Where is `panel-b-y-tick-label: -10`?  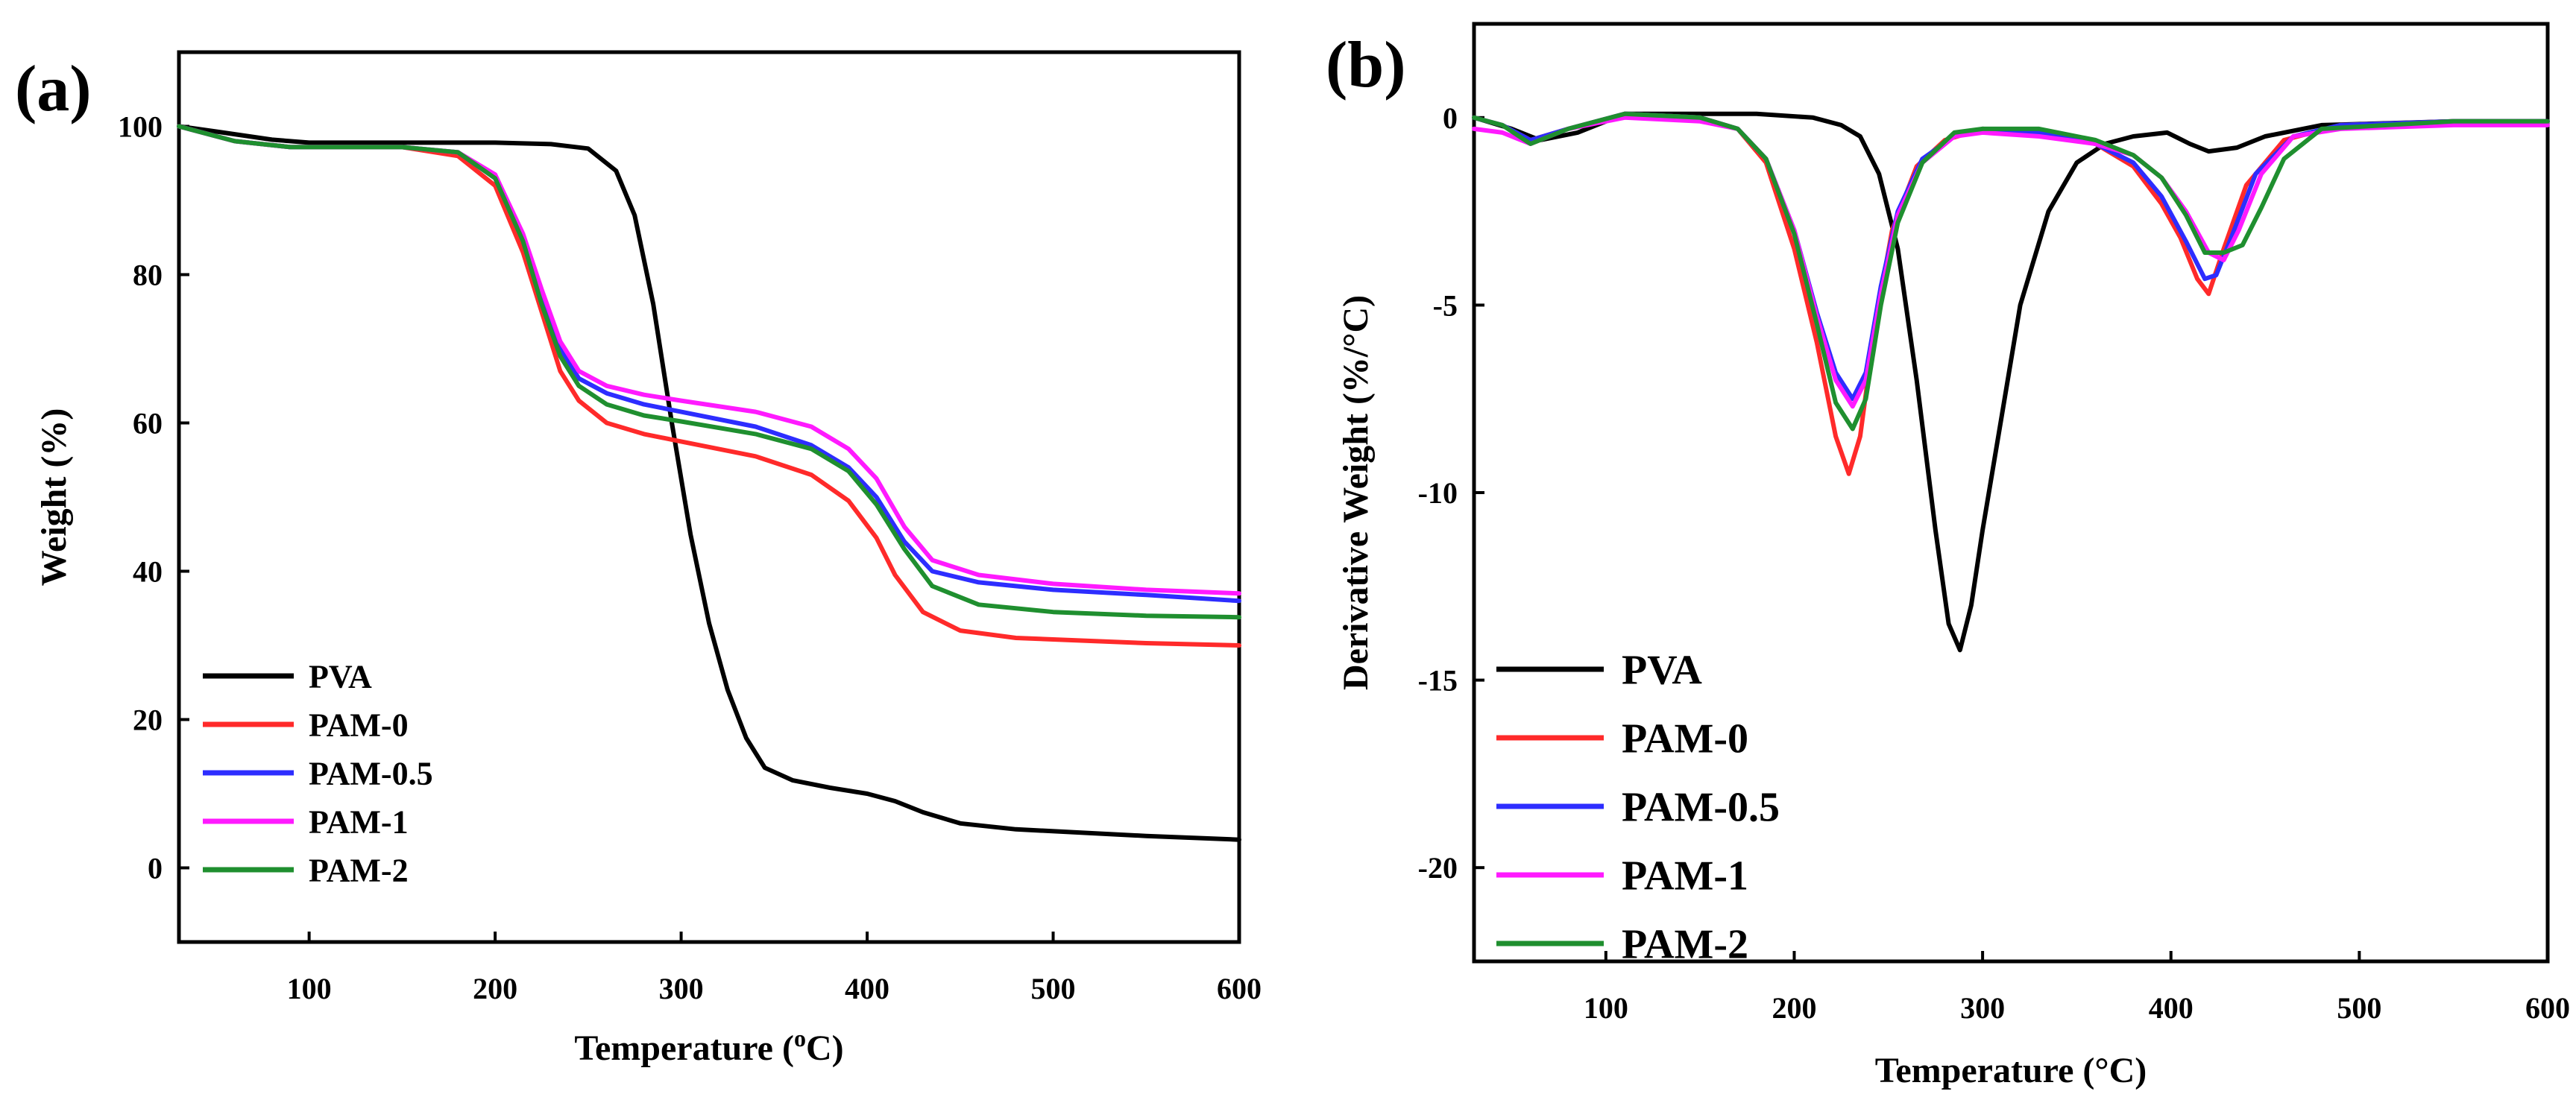
panel-b-y-tick-label: -10 is located at coordinates (1438, 493).